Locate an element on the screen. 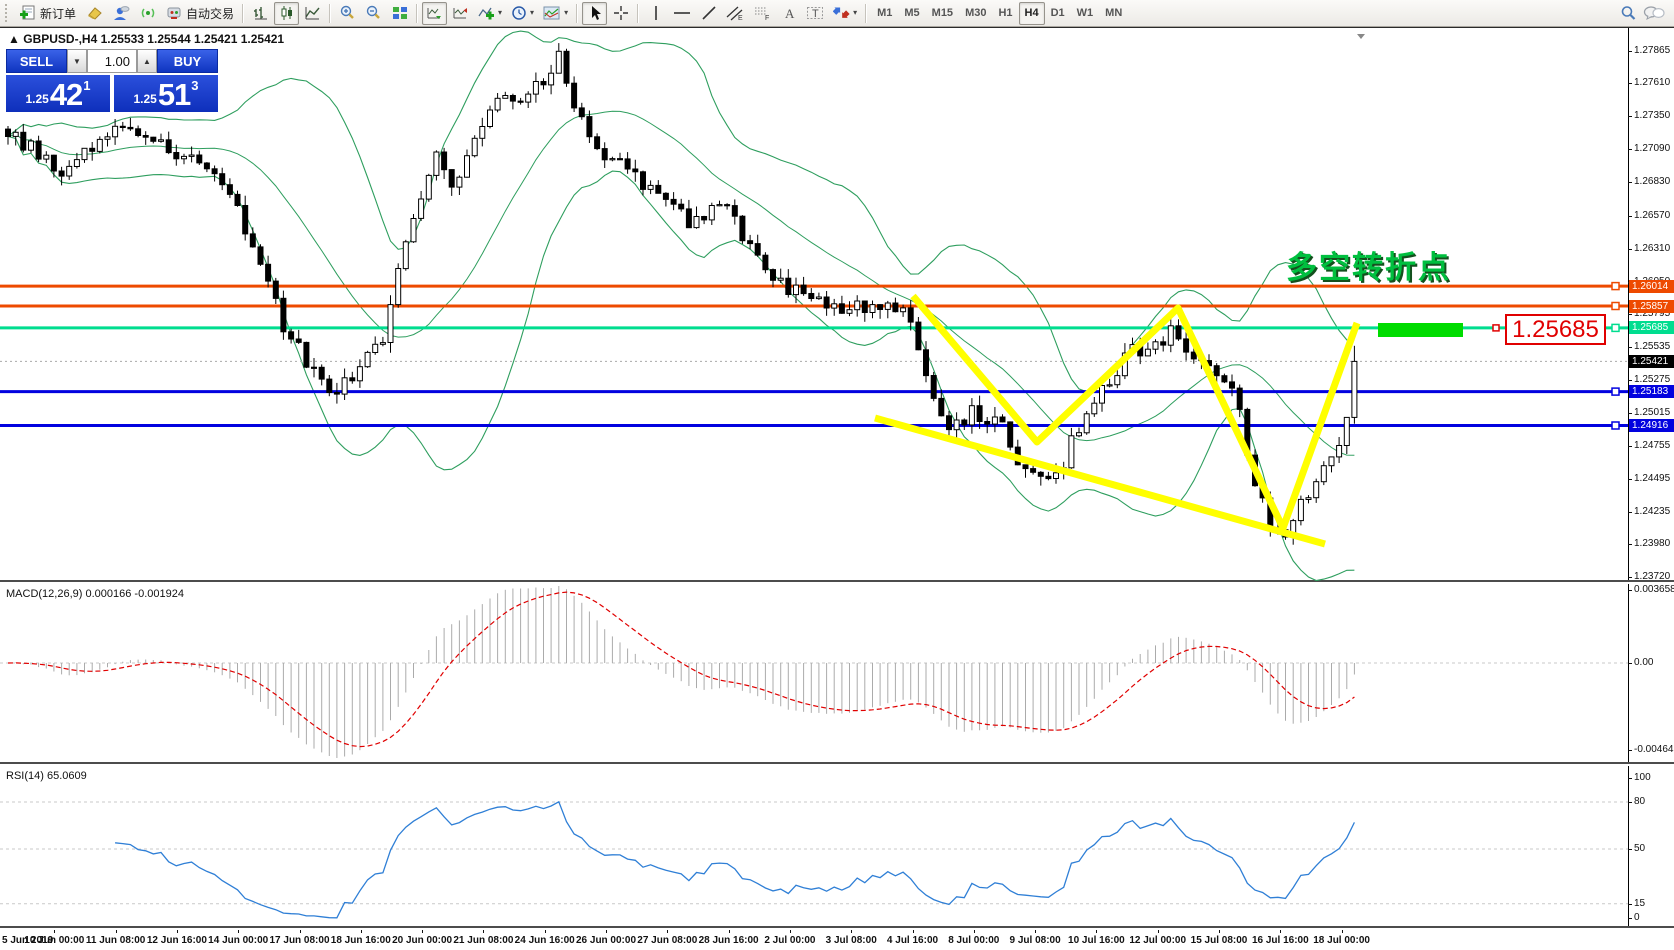 This screenshot has width=1674, height=950. crosshair-button is located at coordinates (620, 13).